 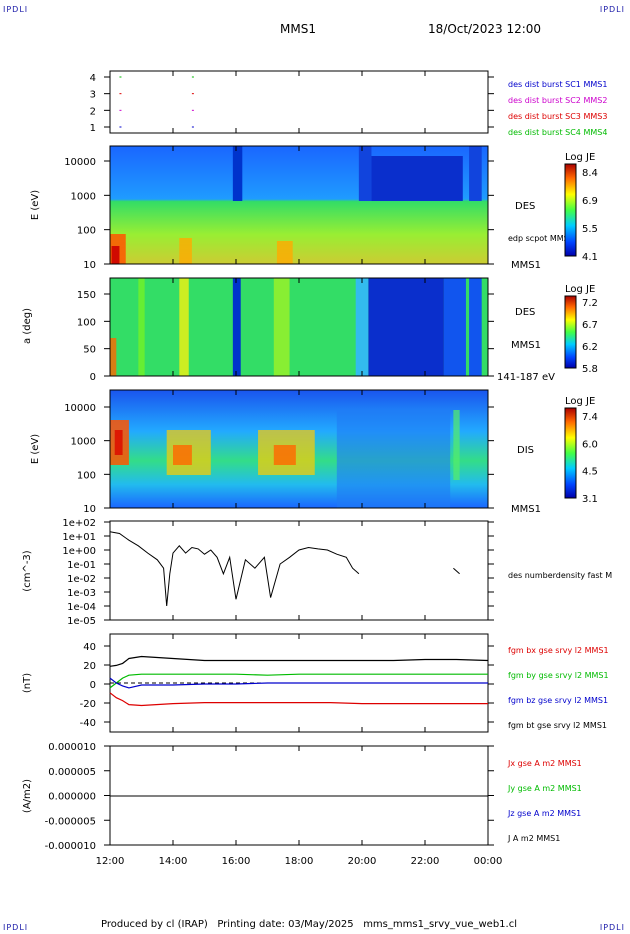 What do you see at coordinates (81, 621) in the screenshot?
I see `density-ytick-label: 1e-05` at bounding box center [81, 621].